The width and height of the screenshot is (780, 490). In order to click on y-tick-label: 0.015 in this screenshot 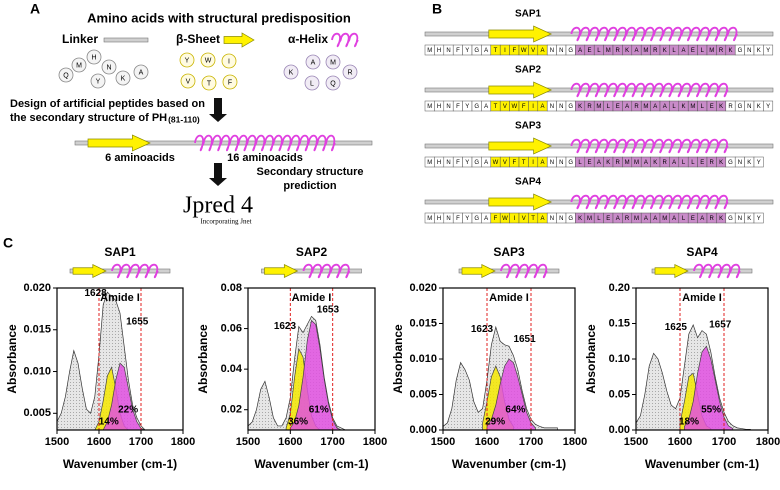, I will do `click(37, 330)`.